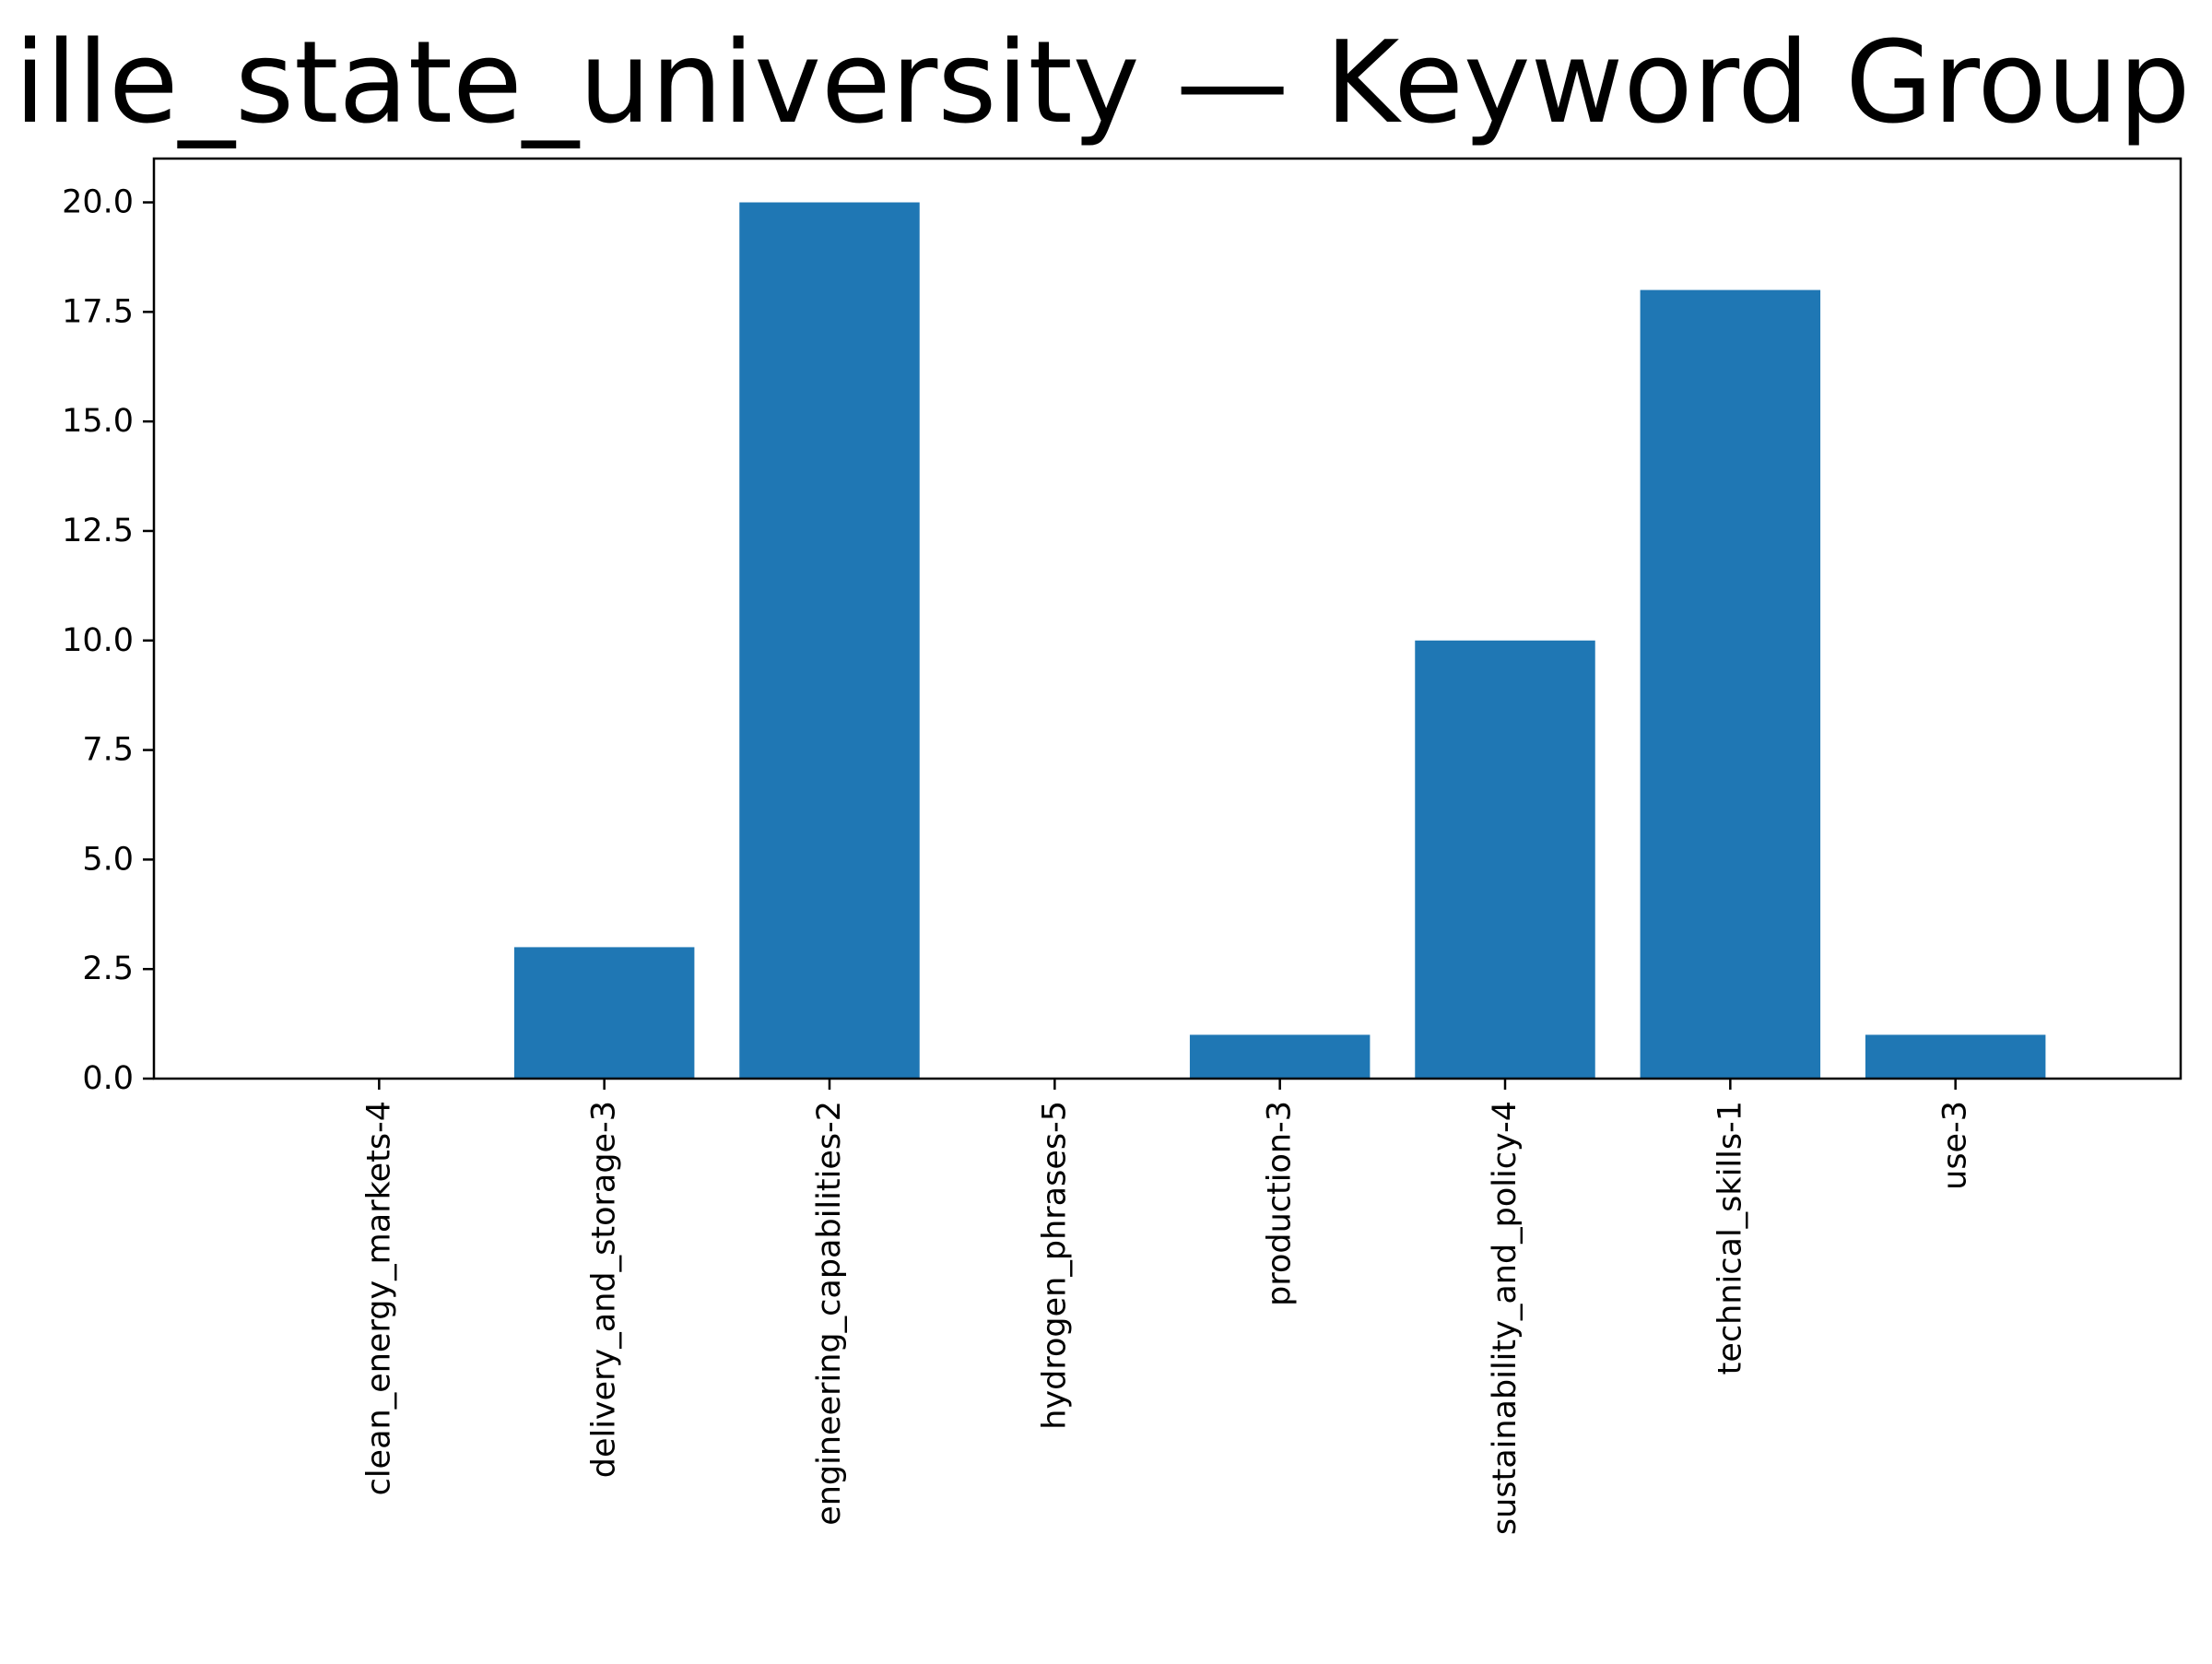 The height and width of the screenshot is (1664, 2212). Describe the element at coordinates (1102, 83) in the screenshot. I see `chart-title: ille_state_university — Keyword Group` at that location.